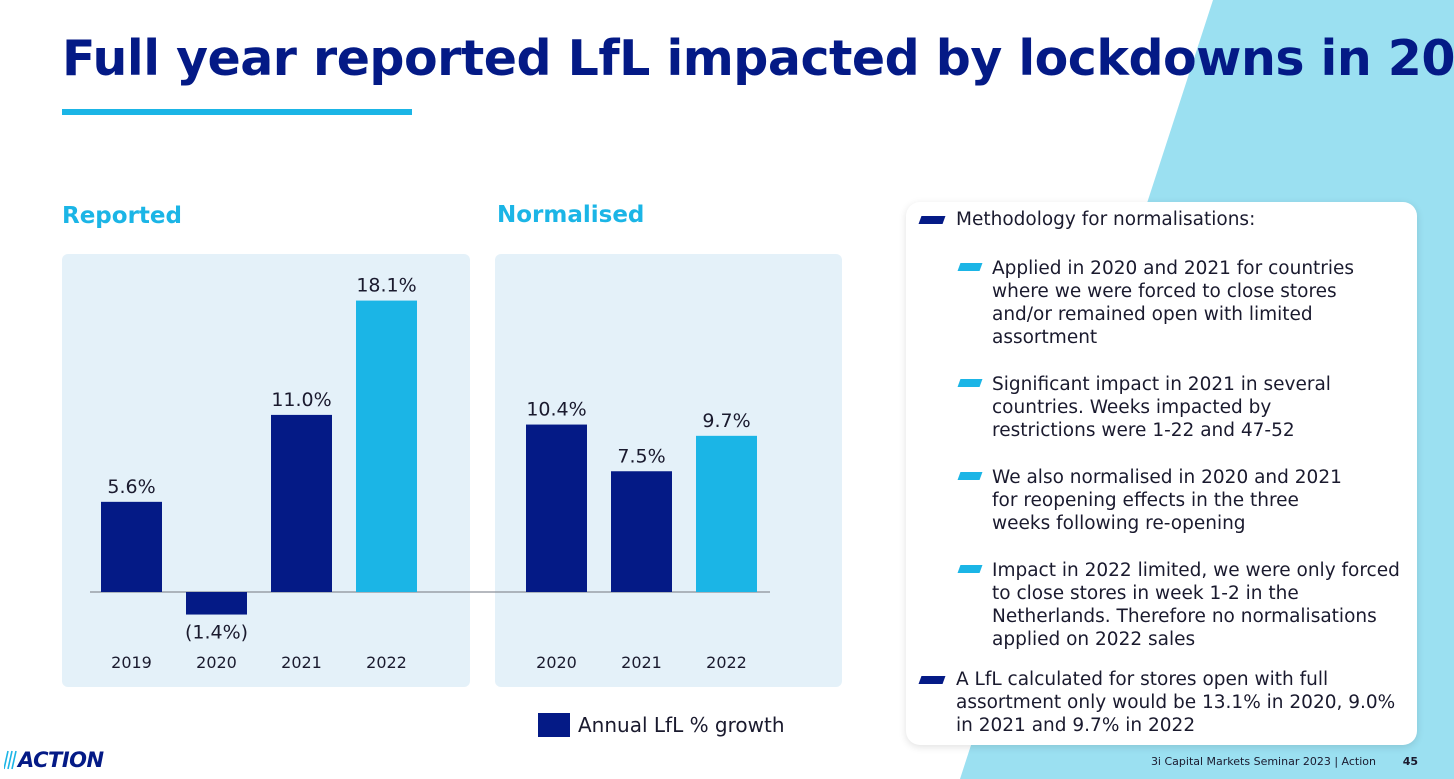 The width and height of the screenshot is (1454, 779). I want to click on reported-heading: Reported, so click(122, 216).